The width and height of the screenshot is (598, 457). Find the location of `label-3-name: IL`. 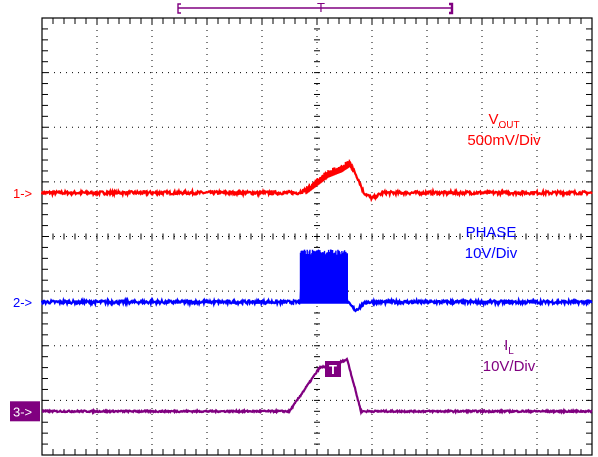

label-3-name: IL is located at coordinates (509, 347).